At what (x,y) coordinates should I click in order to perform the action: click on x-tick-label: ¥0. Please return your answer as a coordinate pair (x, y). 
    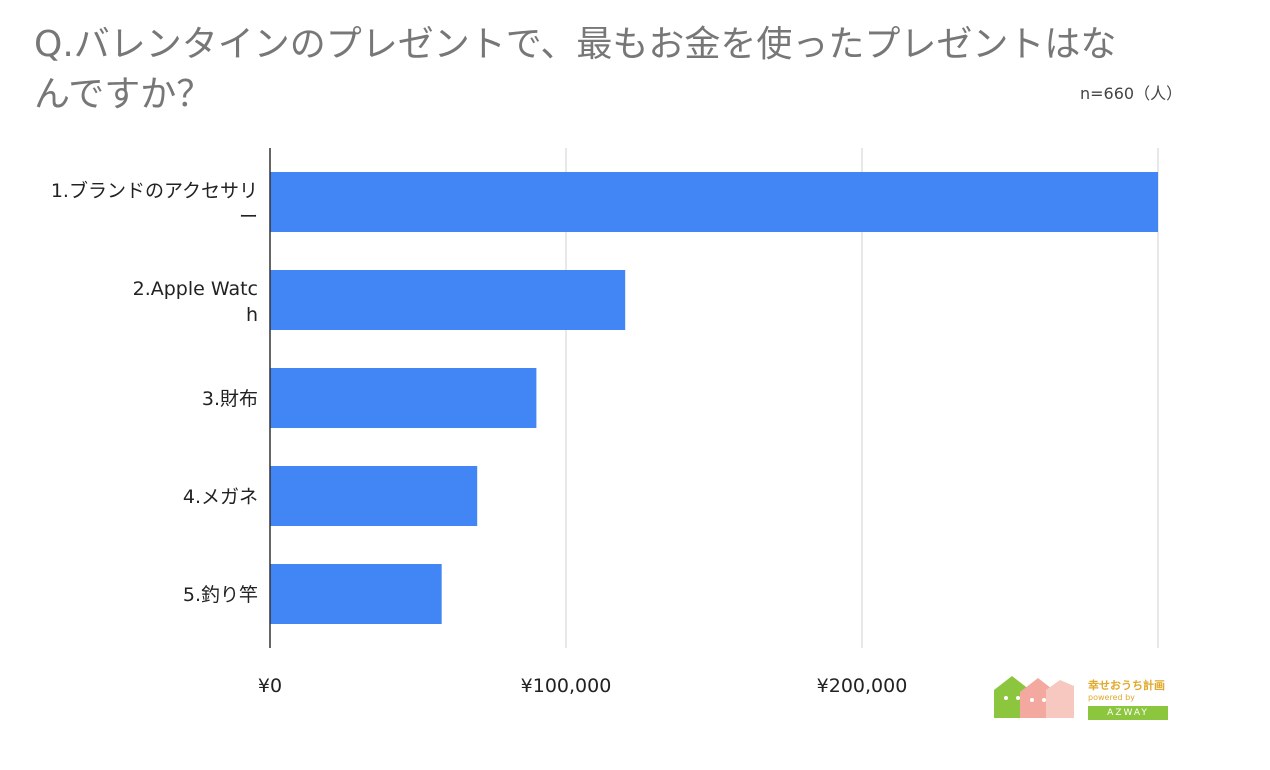
    Looking at the image, I should click on (270, 686).